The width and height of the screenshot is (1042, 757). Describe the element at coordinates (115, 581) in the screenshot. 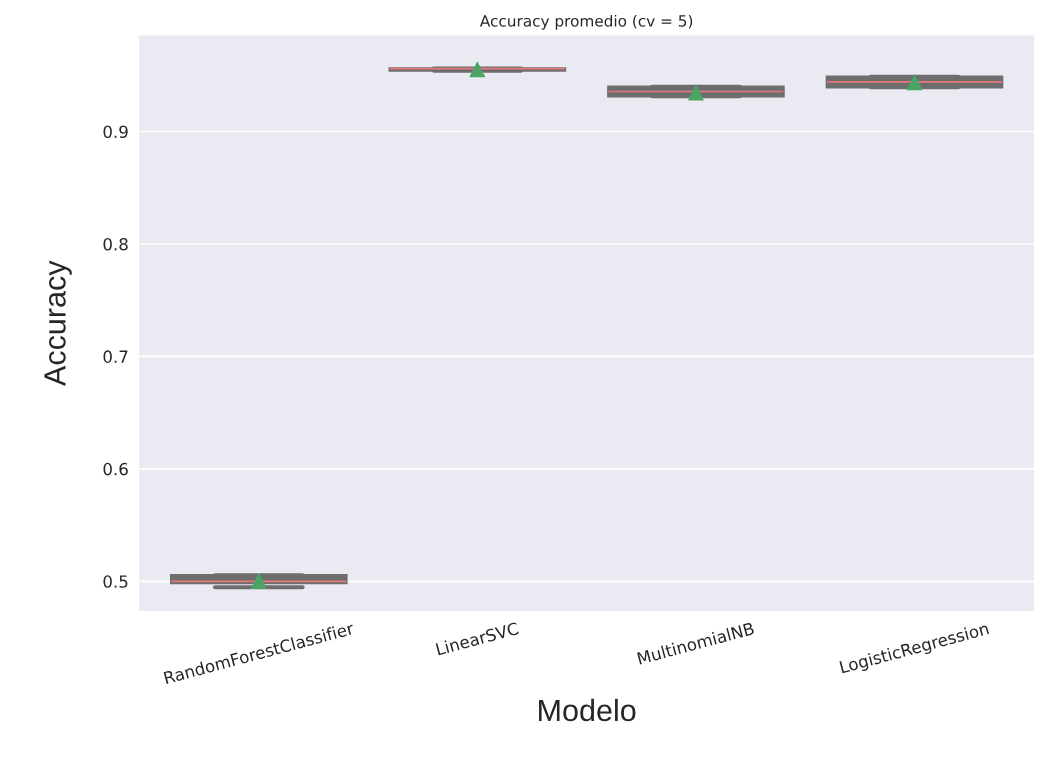

I see `y-tick-label: 0.5` at that location.